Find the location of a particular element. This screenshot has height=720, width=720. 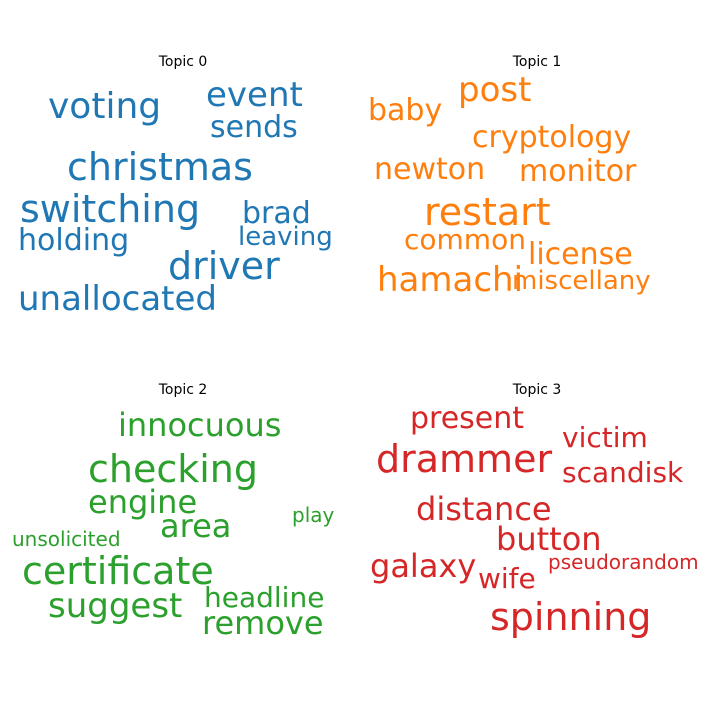

word-innocuous: innocuous is located at coordinates (199, 425).